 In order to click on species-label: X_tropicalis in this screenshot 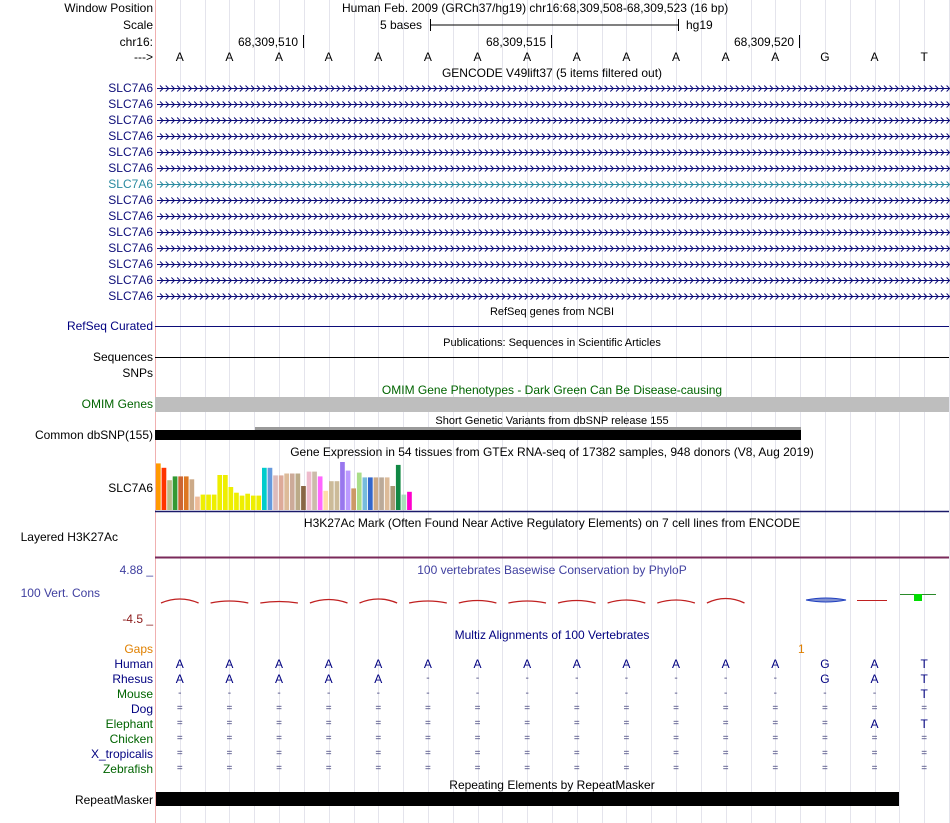, I will do `click(121, 754)`.